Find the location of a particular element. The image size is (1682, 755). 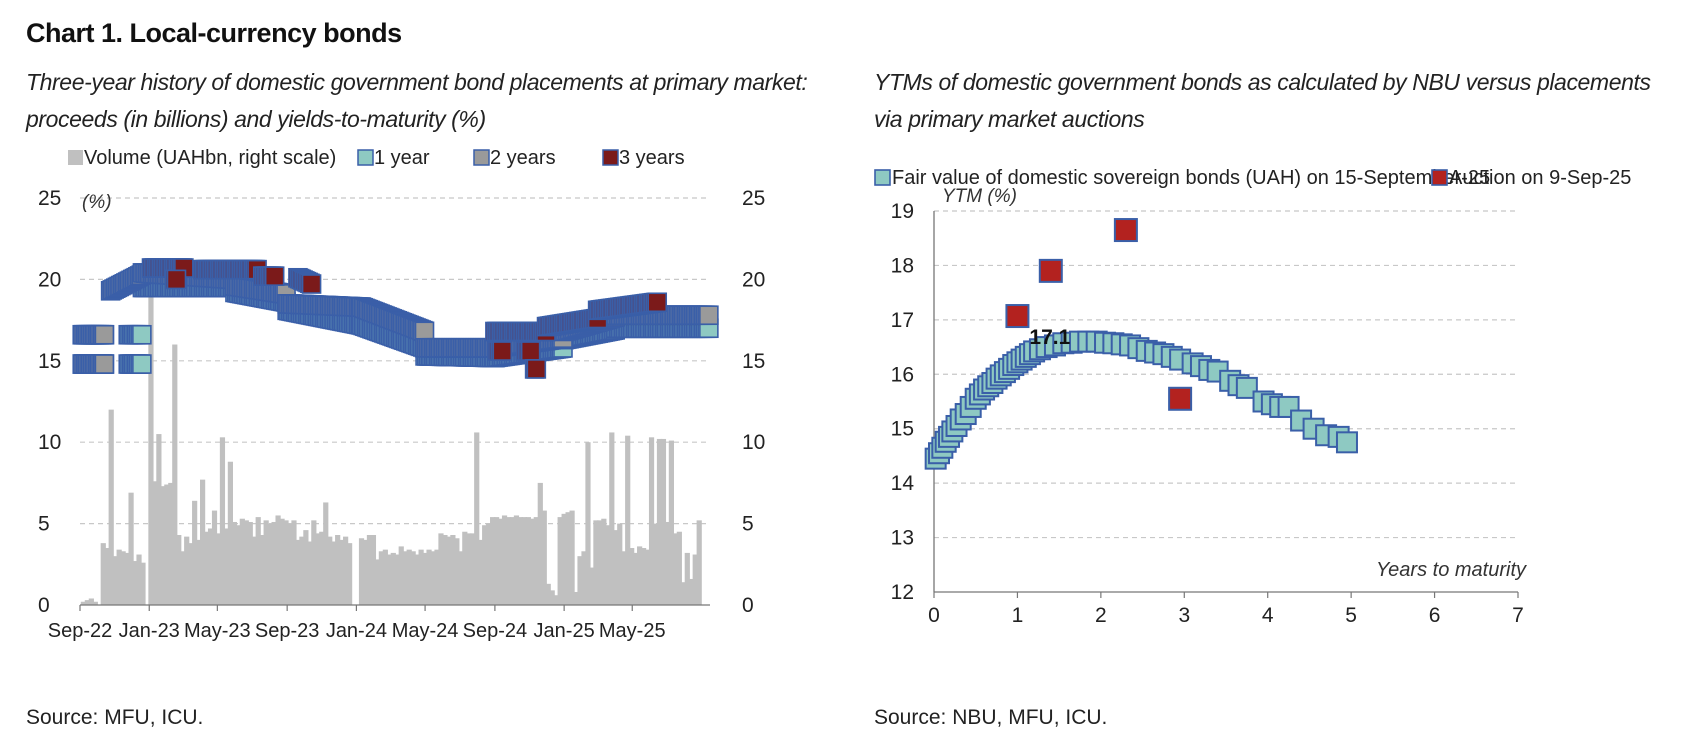

y-right-tick-label: 0 is located at coordinates (748, 605).